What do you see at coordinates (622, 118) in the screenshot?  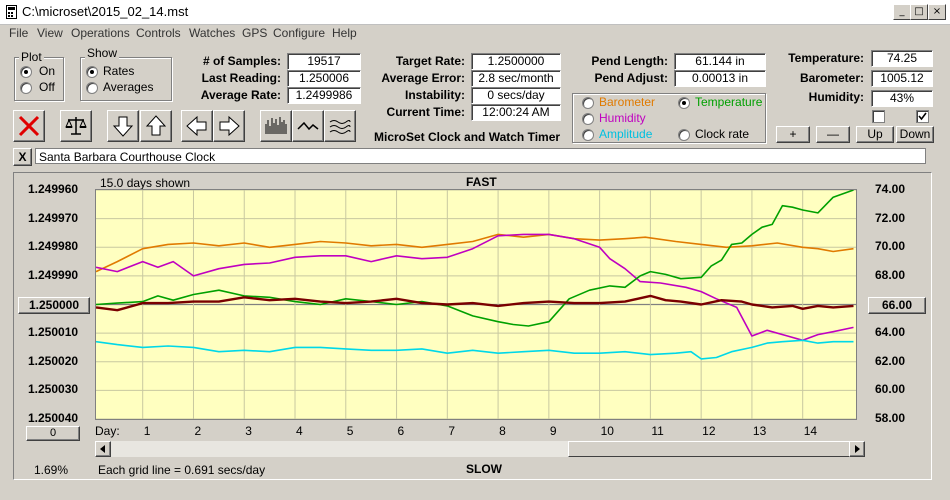 I see `humidity-option-label: Humidity` at bounding box center [622, 118].